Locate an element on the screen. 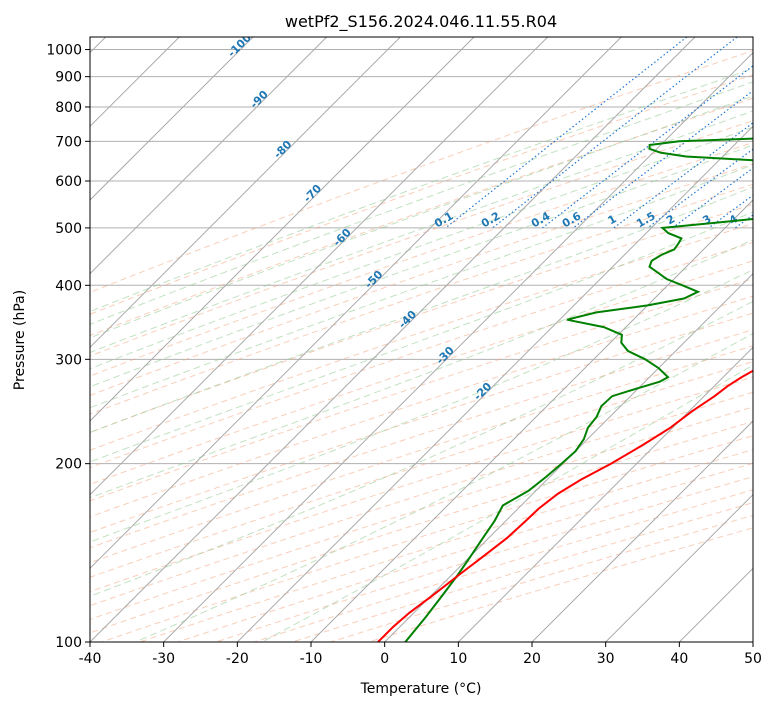 The image size is (775, 708). x-tick-label: 50 is located at coordinates (753, 659).